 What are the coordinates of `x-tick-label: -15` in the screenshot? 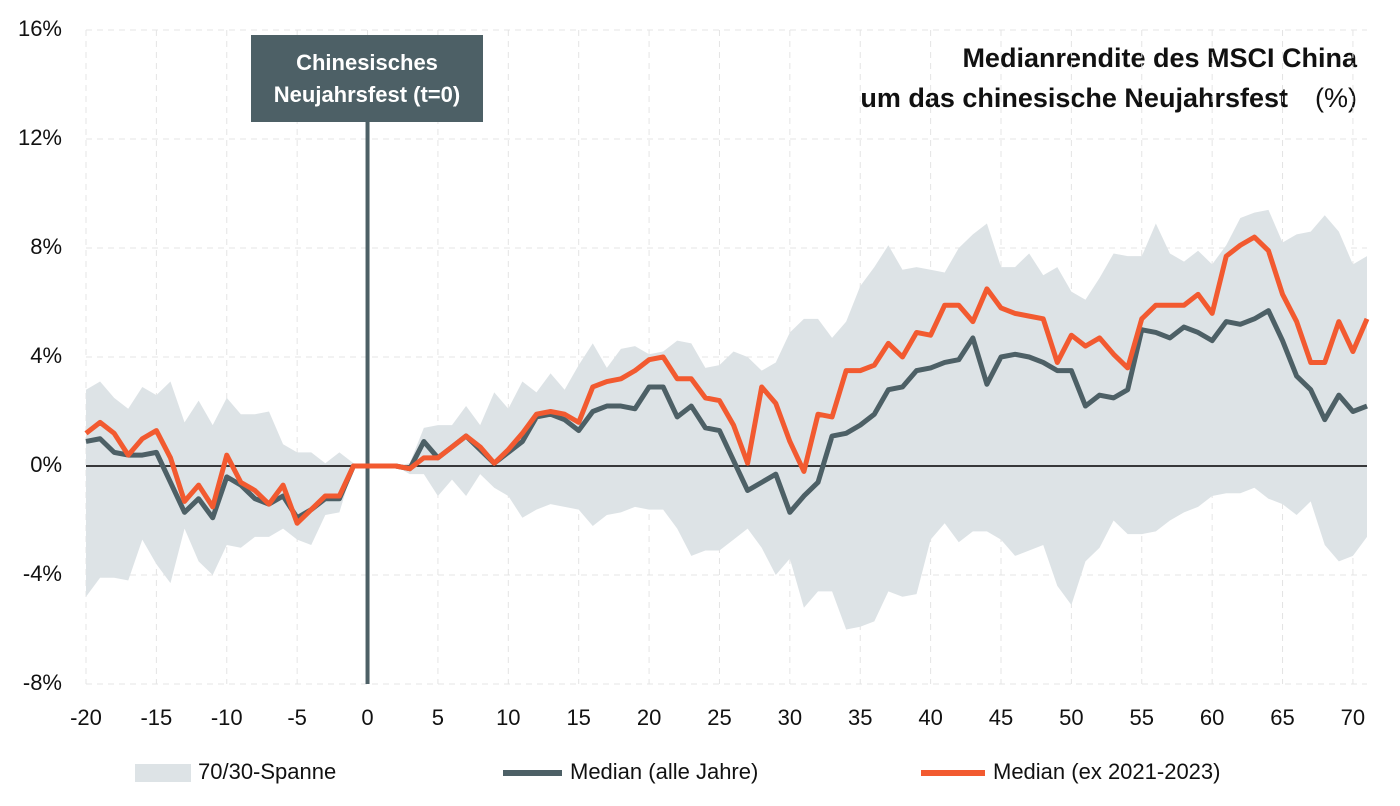 It's located at (156, 717).